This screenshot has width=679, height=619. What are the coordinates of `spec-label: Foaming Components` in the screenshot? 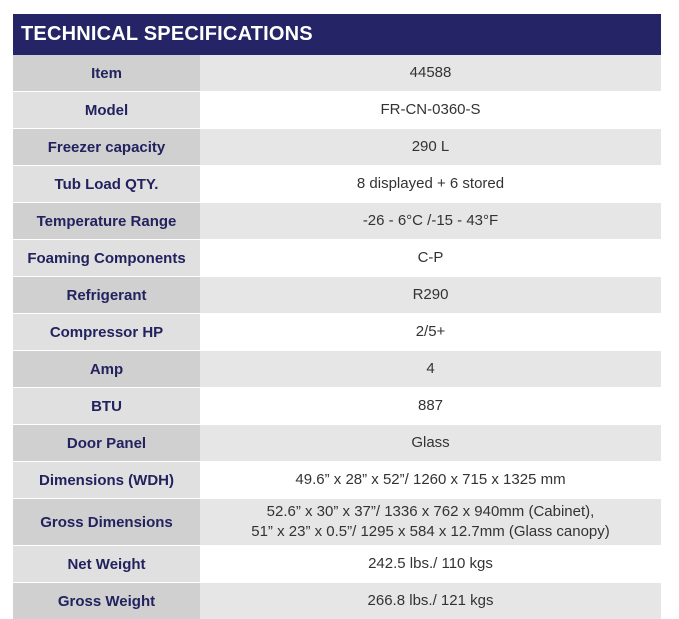 It's located at (106, 258).